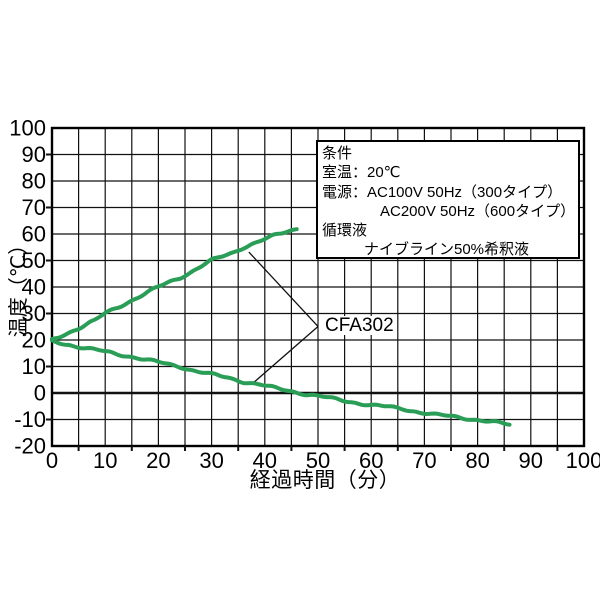  I want to click on x-axis-title: 経過時間（分）, so click(325, 480).